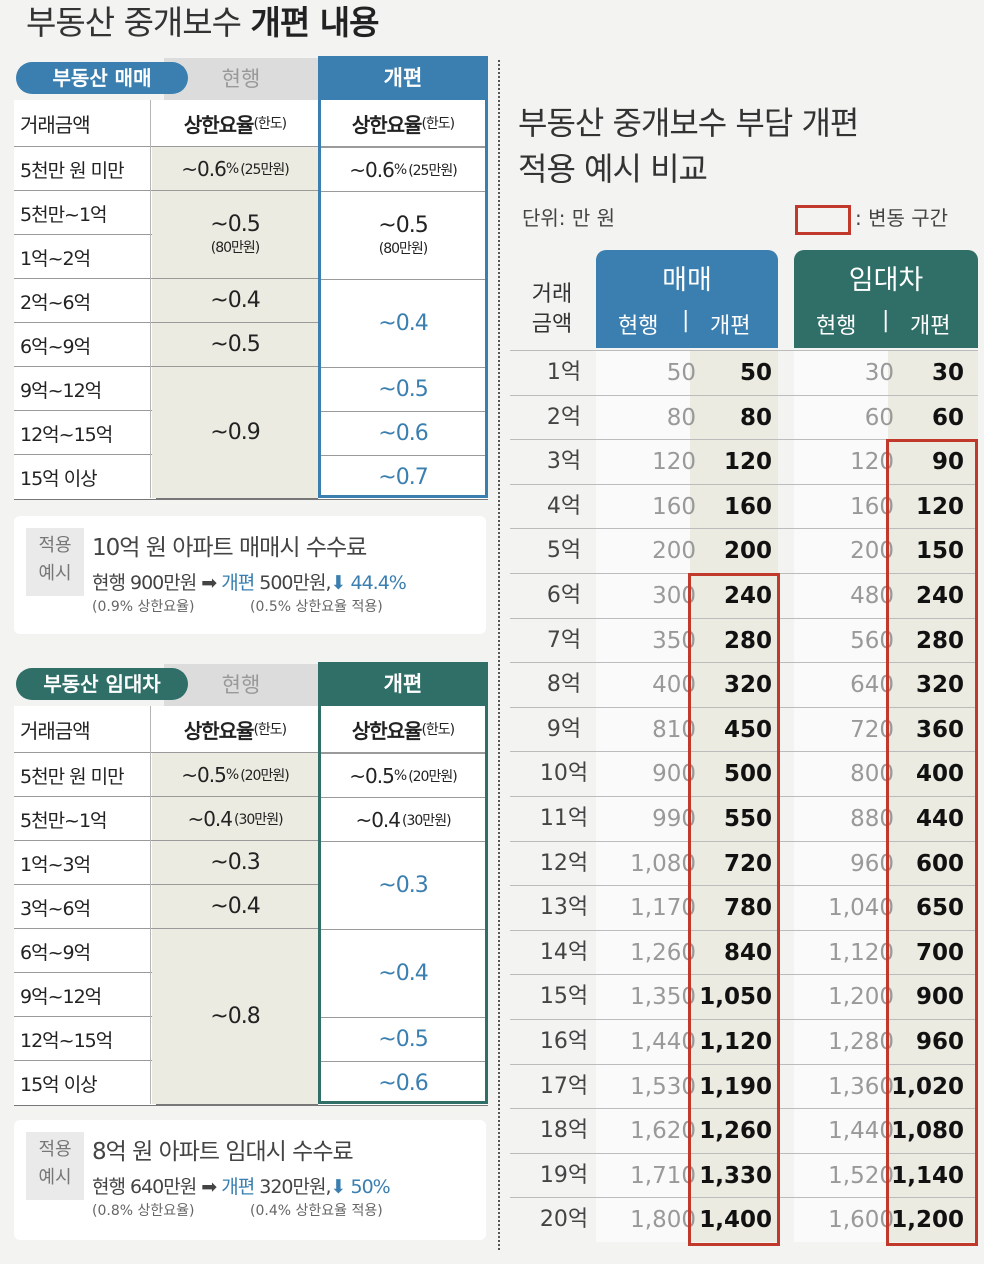 The height and width of the screenshot is (1264, 984). I want to click on sale-new-value: 80, so click(755, 417).